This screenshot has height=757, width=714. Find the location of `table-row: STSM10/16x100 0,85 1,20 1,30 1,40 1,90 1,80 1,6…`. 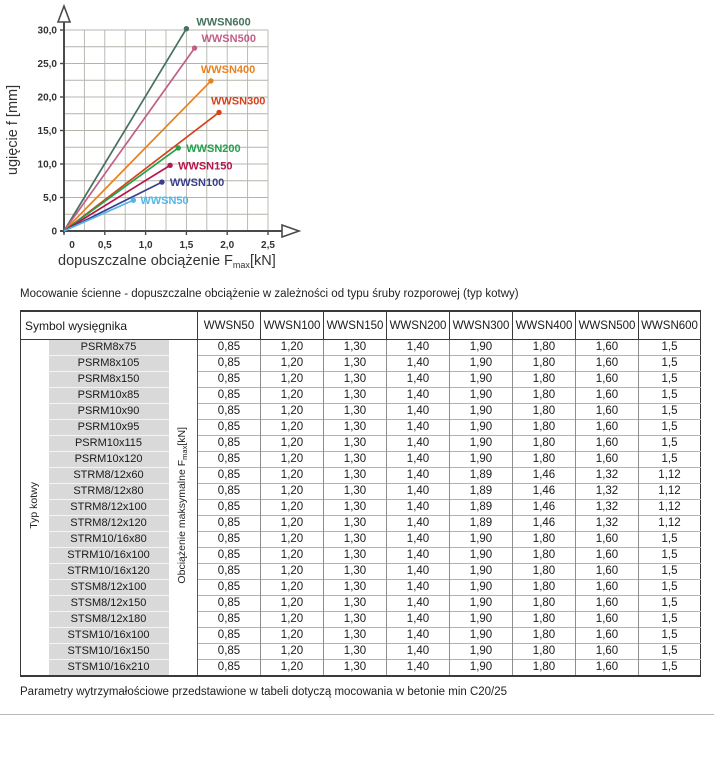

table-row: STSM10/16x100 0,85 1,20 1,30 1,40 1,90 1,80 1,6… is located at coordinates (361, 635).